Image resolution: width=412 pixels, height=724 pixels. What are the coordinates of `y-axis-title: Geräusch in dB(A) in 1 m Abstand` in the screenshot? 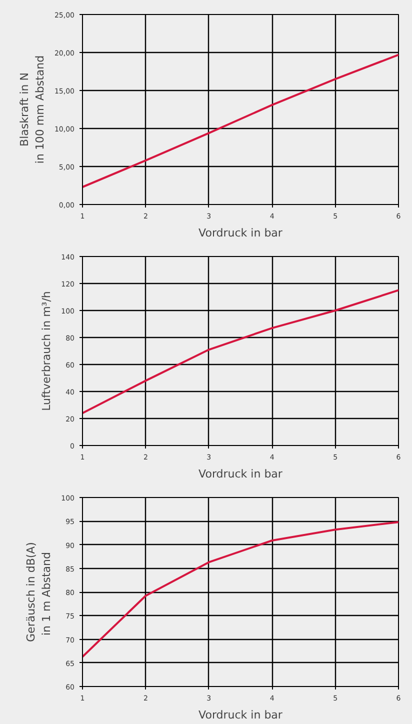 It's located at (39, 592).